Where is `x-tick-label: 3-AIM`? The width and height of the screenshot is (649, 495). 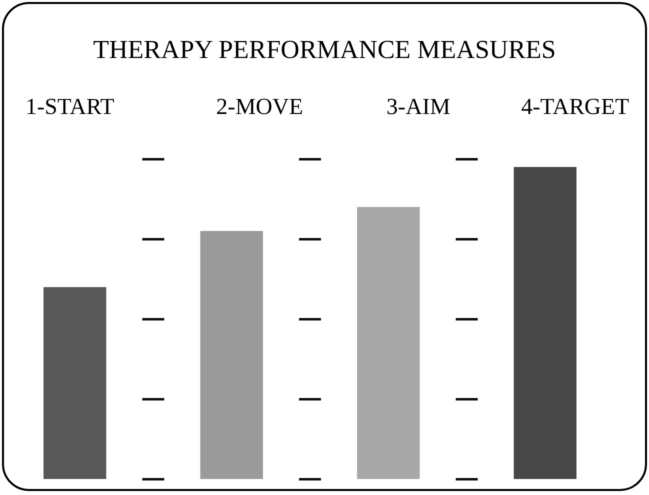 x-tick-label: 3-AIM is located at coordinates (418, 106).